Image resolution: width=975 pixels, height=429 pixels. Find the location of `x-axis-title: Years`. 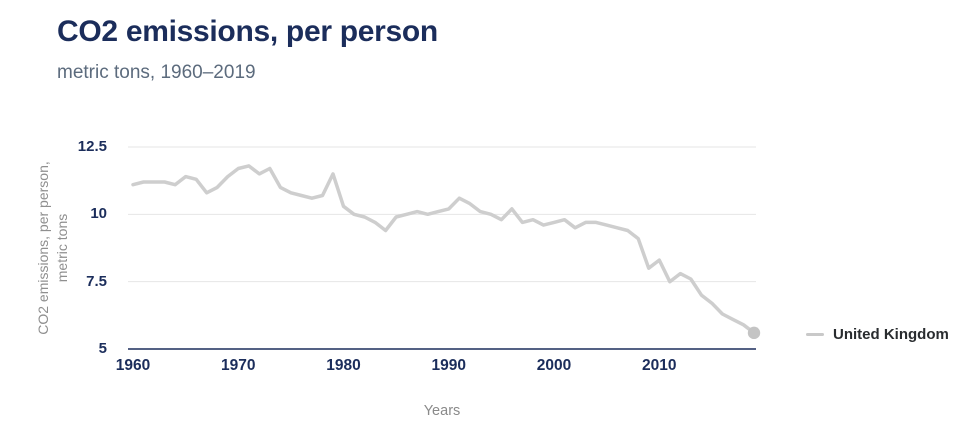

x-axis-title: Years is located at coordinates (442, 411).